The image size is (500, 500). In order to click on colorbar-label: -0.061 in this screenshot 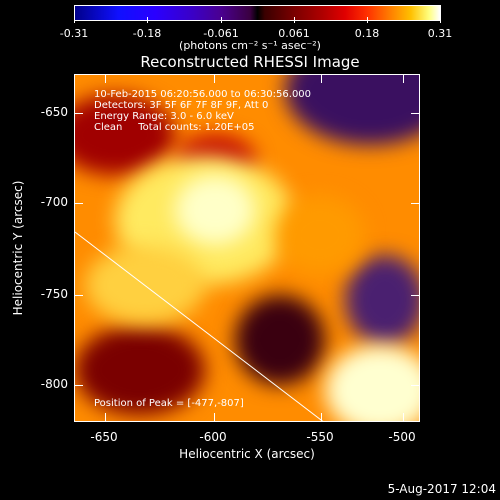, I will do `click(221, 33)`.